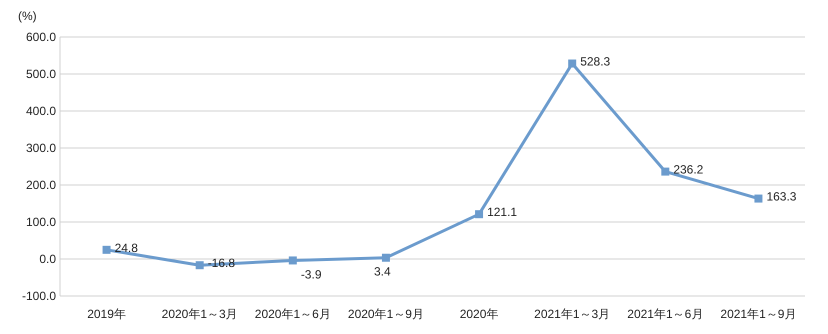  I want to click on x-tick-label: 2020年1～3月, so click(200, 314).